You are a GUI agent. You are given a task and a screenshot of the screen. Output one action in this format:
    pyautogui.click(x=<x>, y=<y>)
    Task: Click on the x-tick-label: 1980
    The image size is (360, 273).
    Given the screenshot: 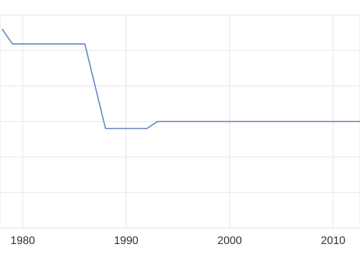 What is the action you would take?
    pyautogui.click(x=22, y=240)
    